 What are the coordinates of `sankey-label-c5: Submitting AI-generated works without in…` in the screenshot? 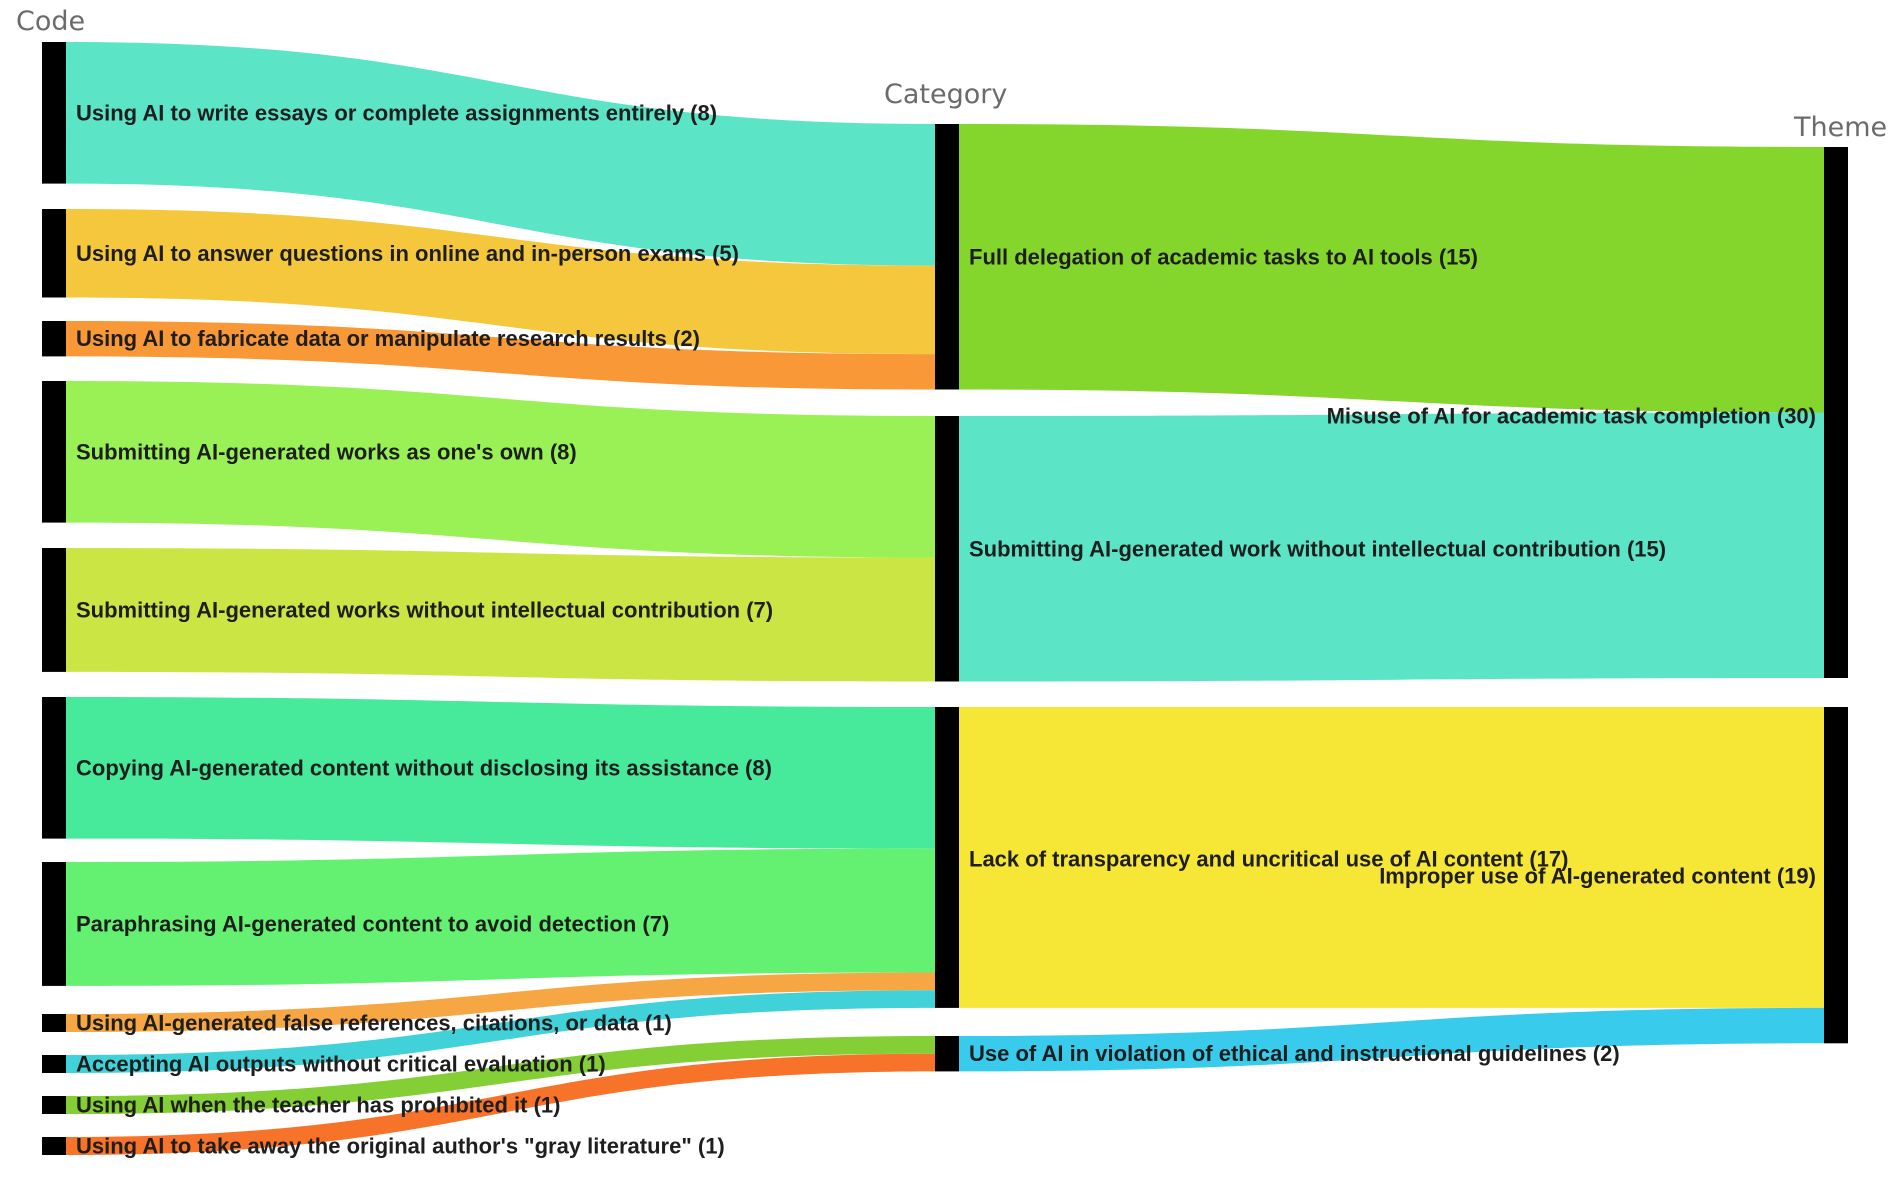 It's located at (424, 609).